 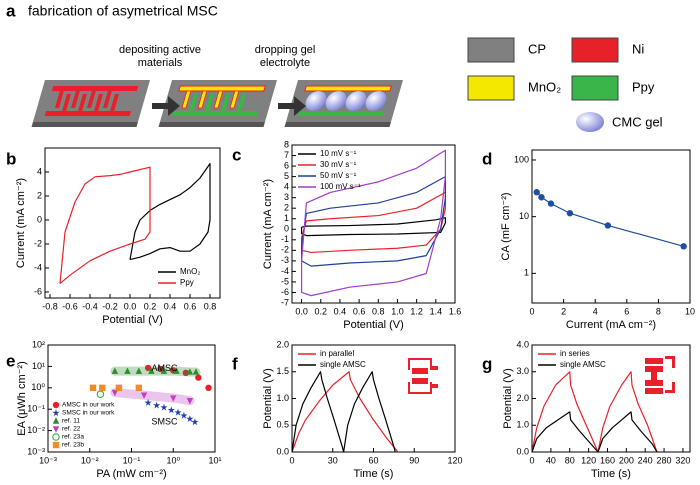 What do you see at coordinates (373, 460) in the screenshot?
I see `x-tick-label: 60` at bounding box center [373, 460].